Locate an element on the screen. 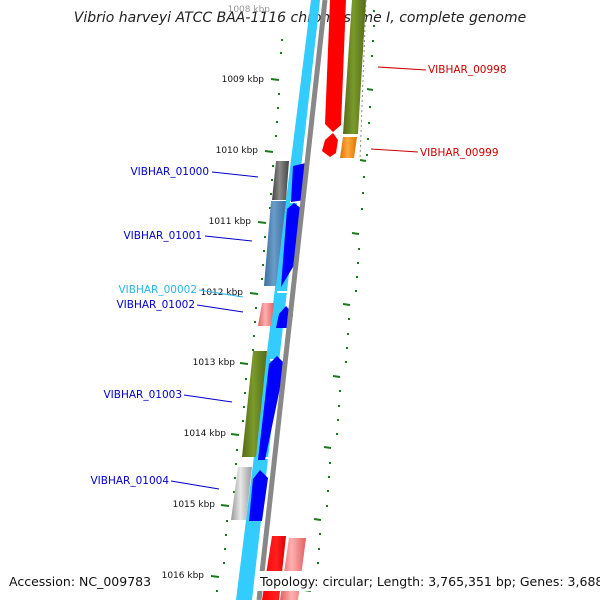 Image resolution: width=600 pixels, height=600 pixels. scale-label: 1015 kbp is located at coordinates (194, 505).